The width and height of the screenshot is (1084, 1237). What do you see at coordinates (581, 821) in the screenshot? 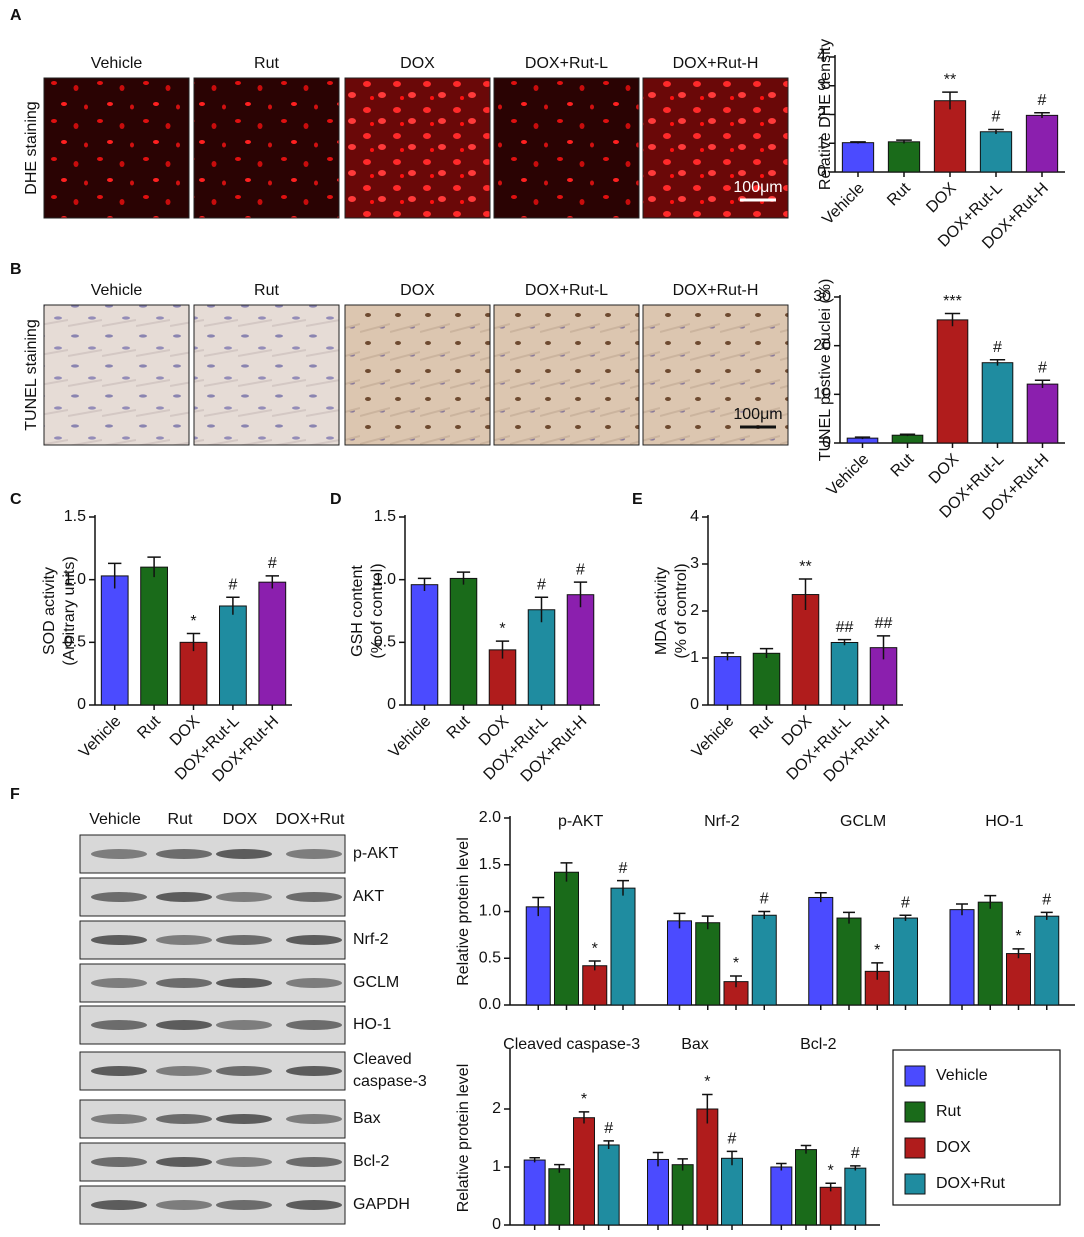
I see `group-label: p-AKT` at bounding box center [581, 821].